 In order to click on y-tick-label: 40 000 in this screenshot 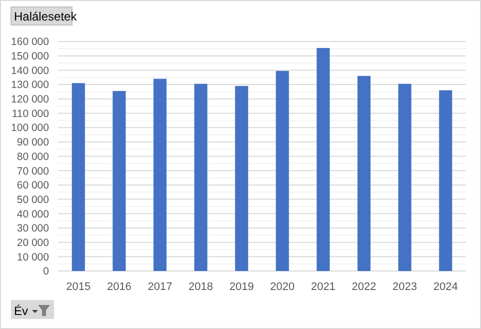, I will do `click(33, 214)`.